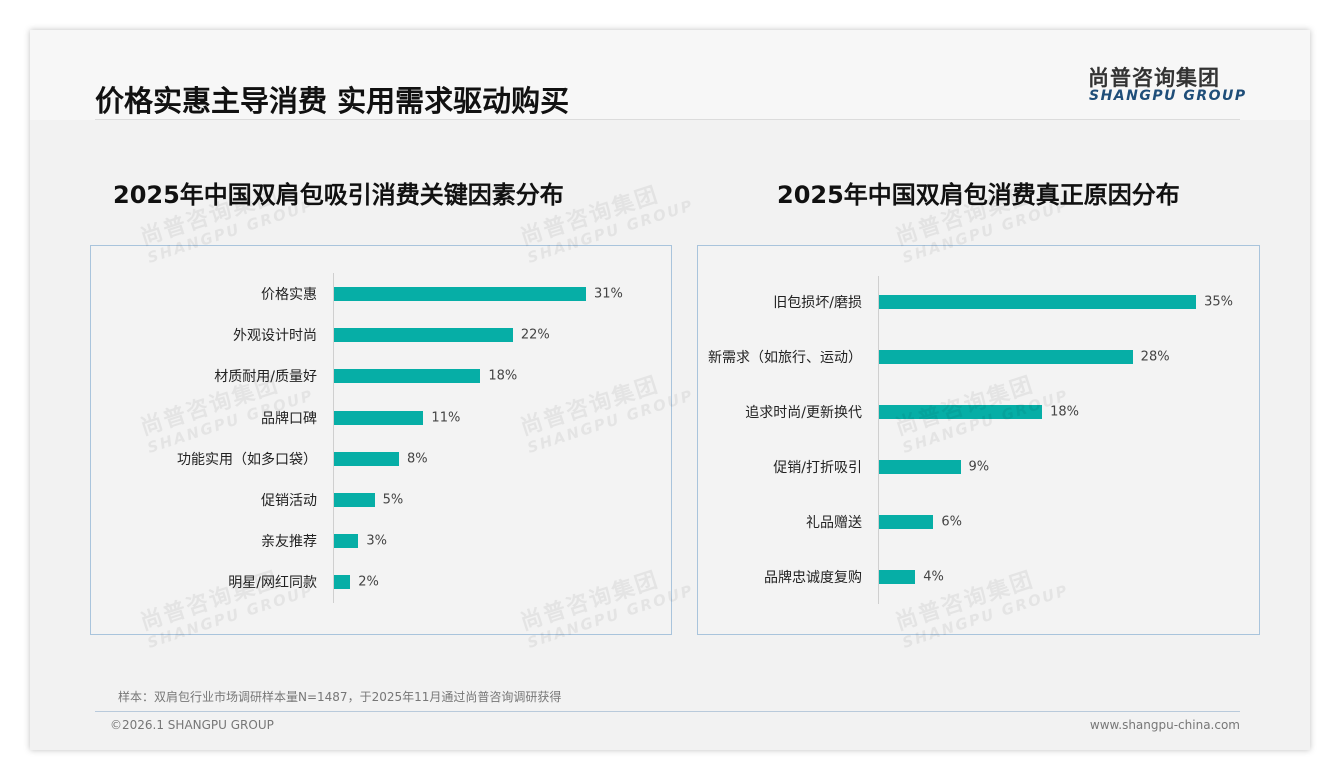  What do you see at coordinates (667, 711) in the screenshot?
I see `footer-divider` at bounding box center [667, 711].